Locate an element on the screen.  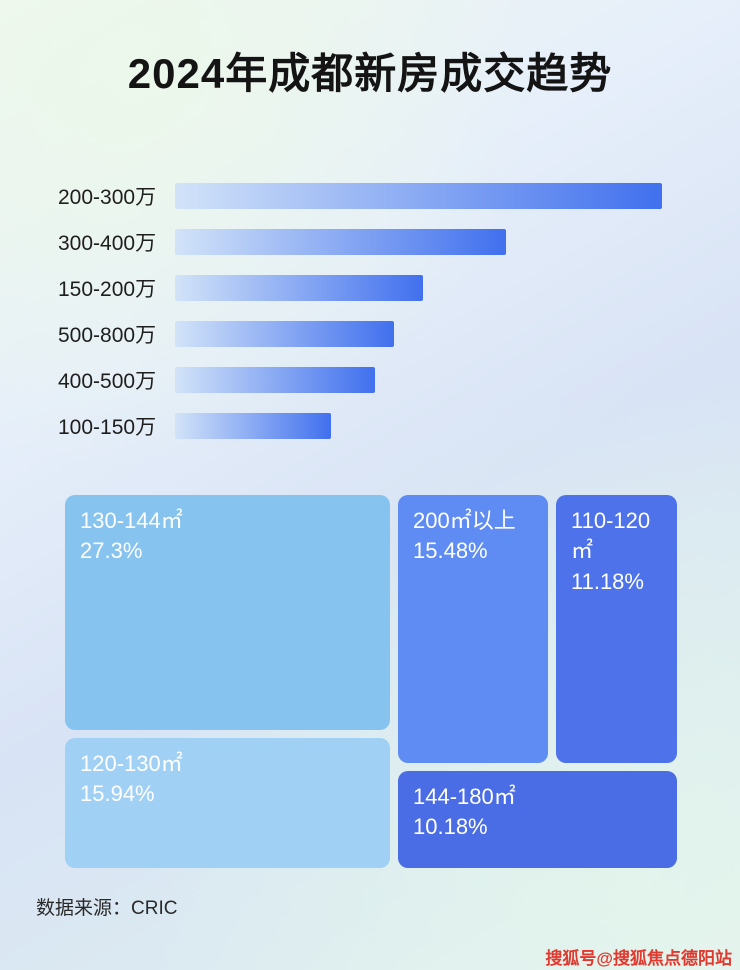
bar-row: 100-150万 is located at coordinates (370, 426).